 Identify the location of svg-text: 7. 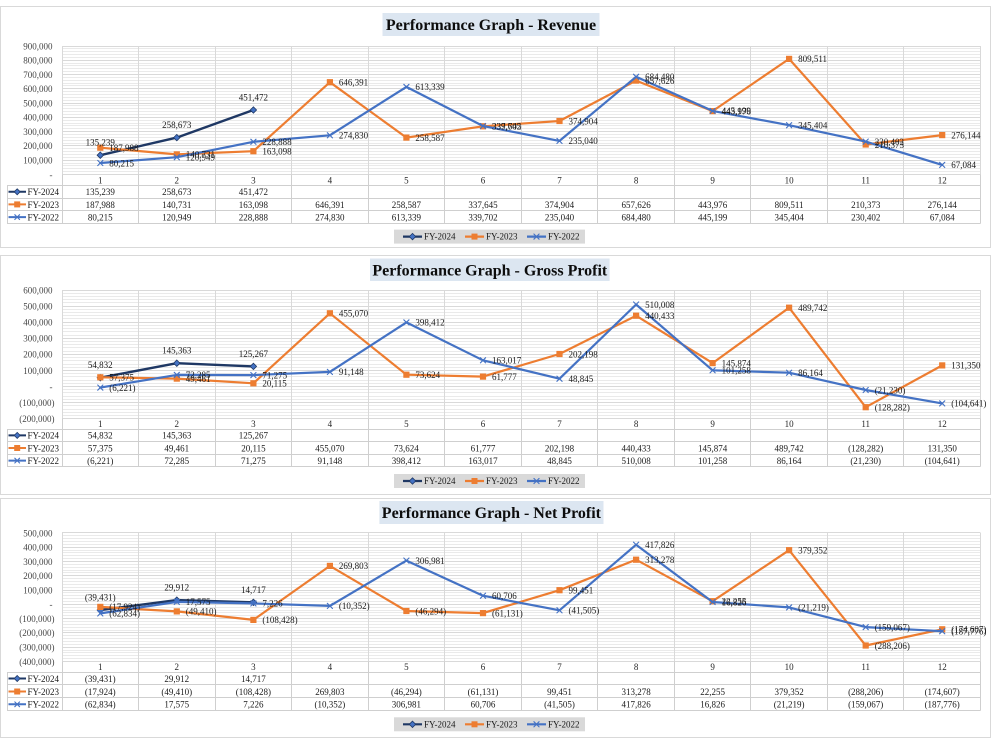
(559, 667).